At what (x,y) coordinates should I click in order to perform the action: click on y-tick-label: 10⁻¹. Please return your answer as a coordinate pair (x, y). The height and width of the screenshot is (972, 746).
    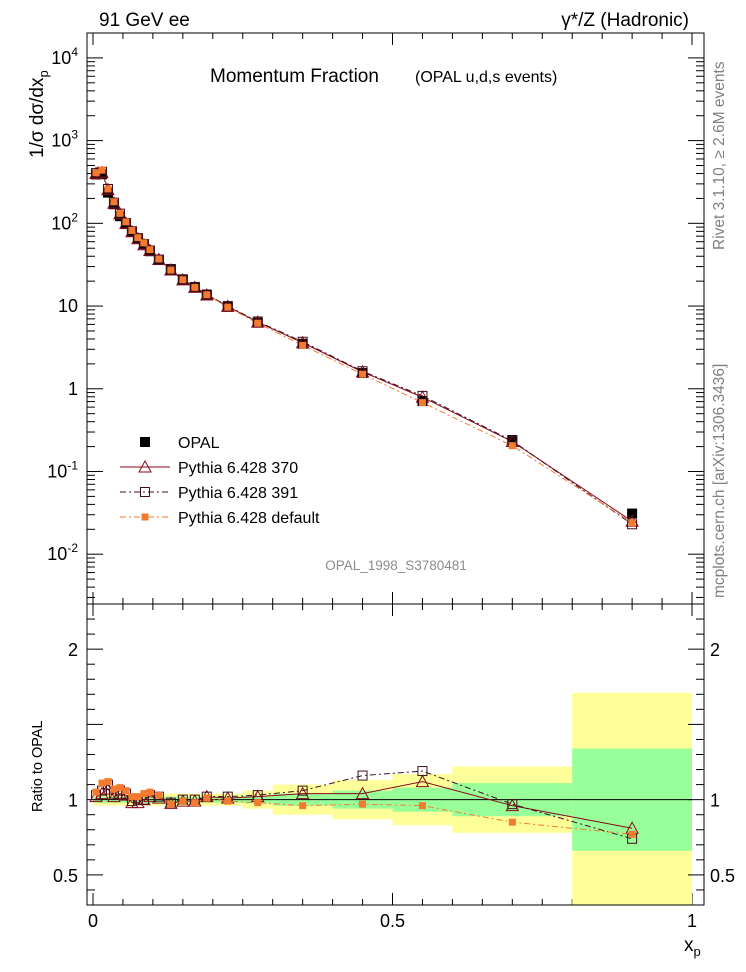
    Looking at the image, I should click on (62, 469).